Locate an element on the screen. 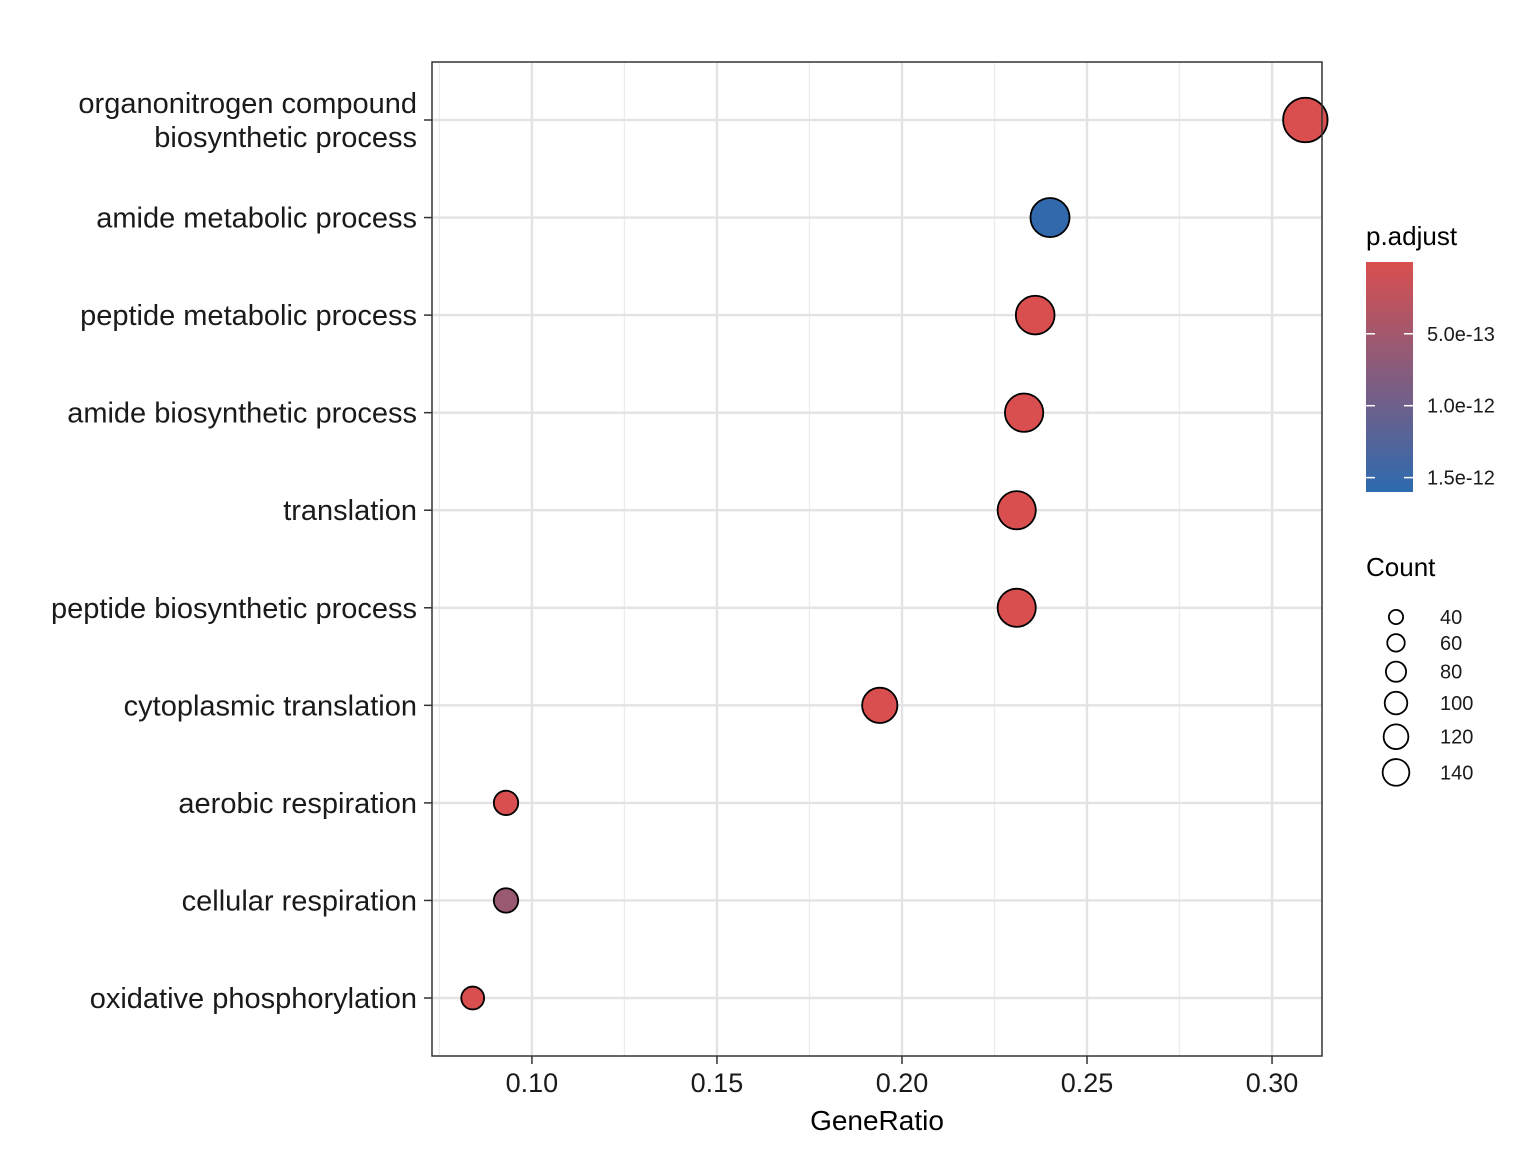  y-tick-label: oxidative phosphorylation is located at coordinates (253, 999).